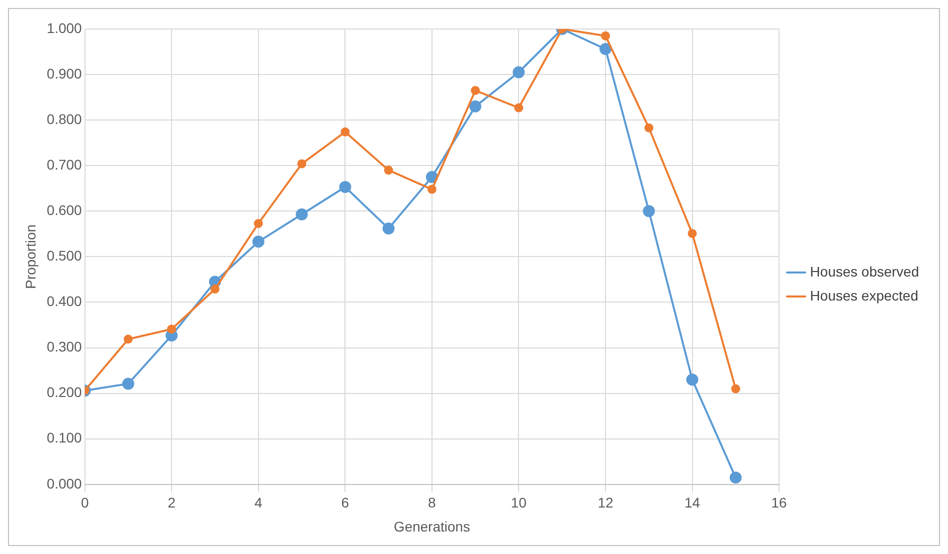  Describe the element at coordinates (84, 502) in the screenshot. I see `x-tick-label: 0` at that location.